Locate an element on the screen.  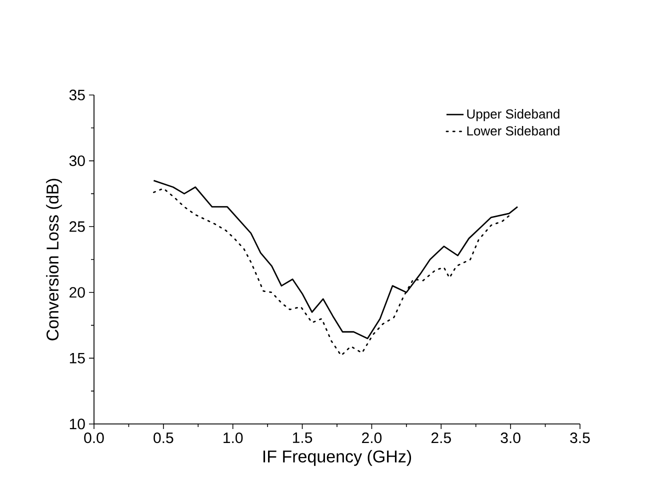
y-tick-label: 20 is located at coordinates (77, 292).